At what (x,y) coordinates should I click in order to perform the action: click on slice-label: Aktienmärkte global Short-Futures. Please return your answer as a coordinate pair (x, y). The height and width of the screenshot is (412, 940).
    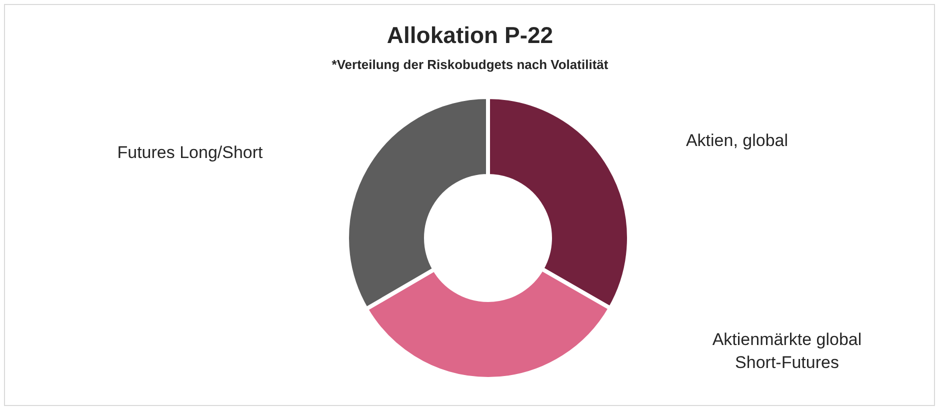
    Looking at the image, I should click on (787, 351).